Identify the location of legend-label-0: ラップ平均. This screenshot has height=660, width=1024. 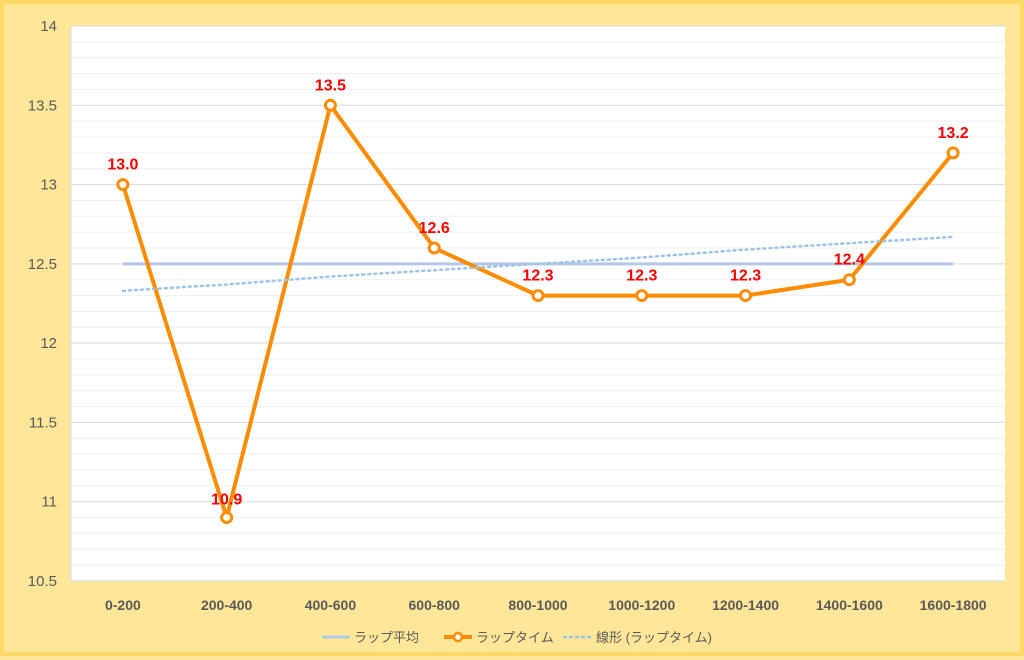
(386, 637).